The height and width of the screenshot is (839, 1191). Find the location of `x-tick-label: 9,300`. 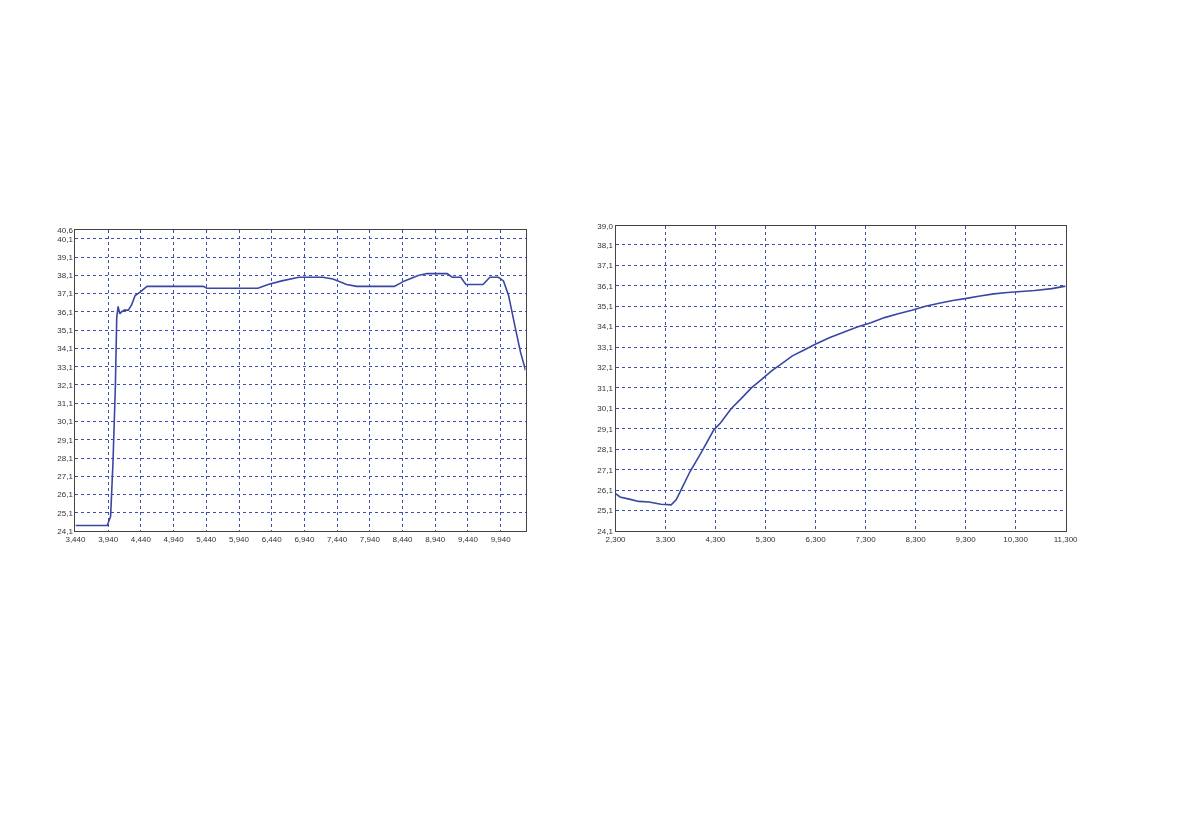

x-tick-label: 9,300 is located at coordinates (966, 539).